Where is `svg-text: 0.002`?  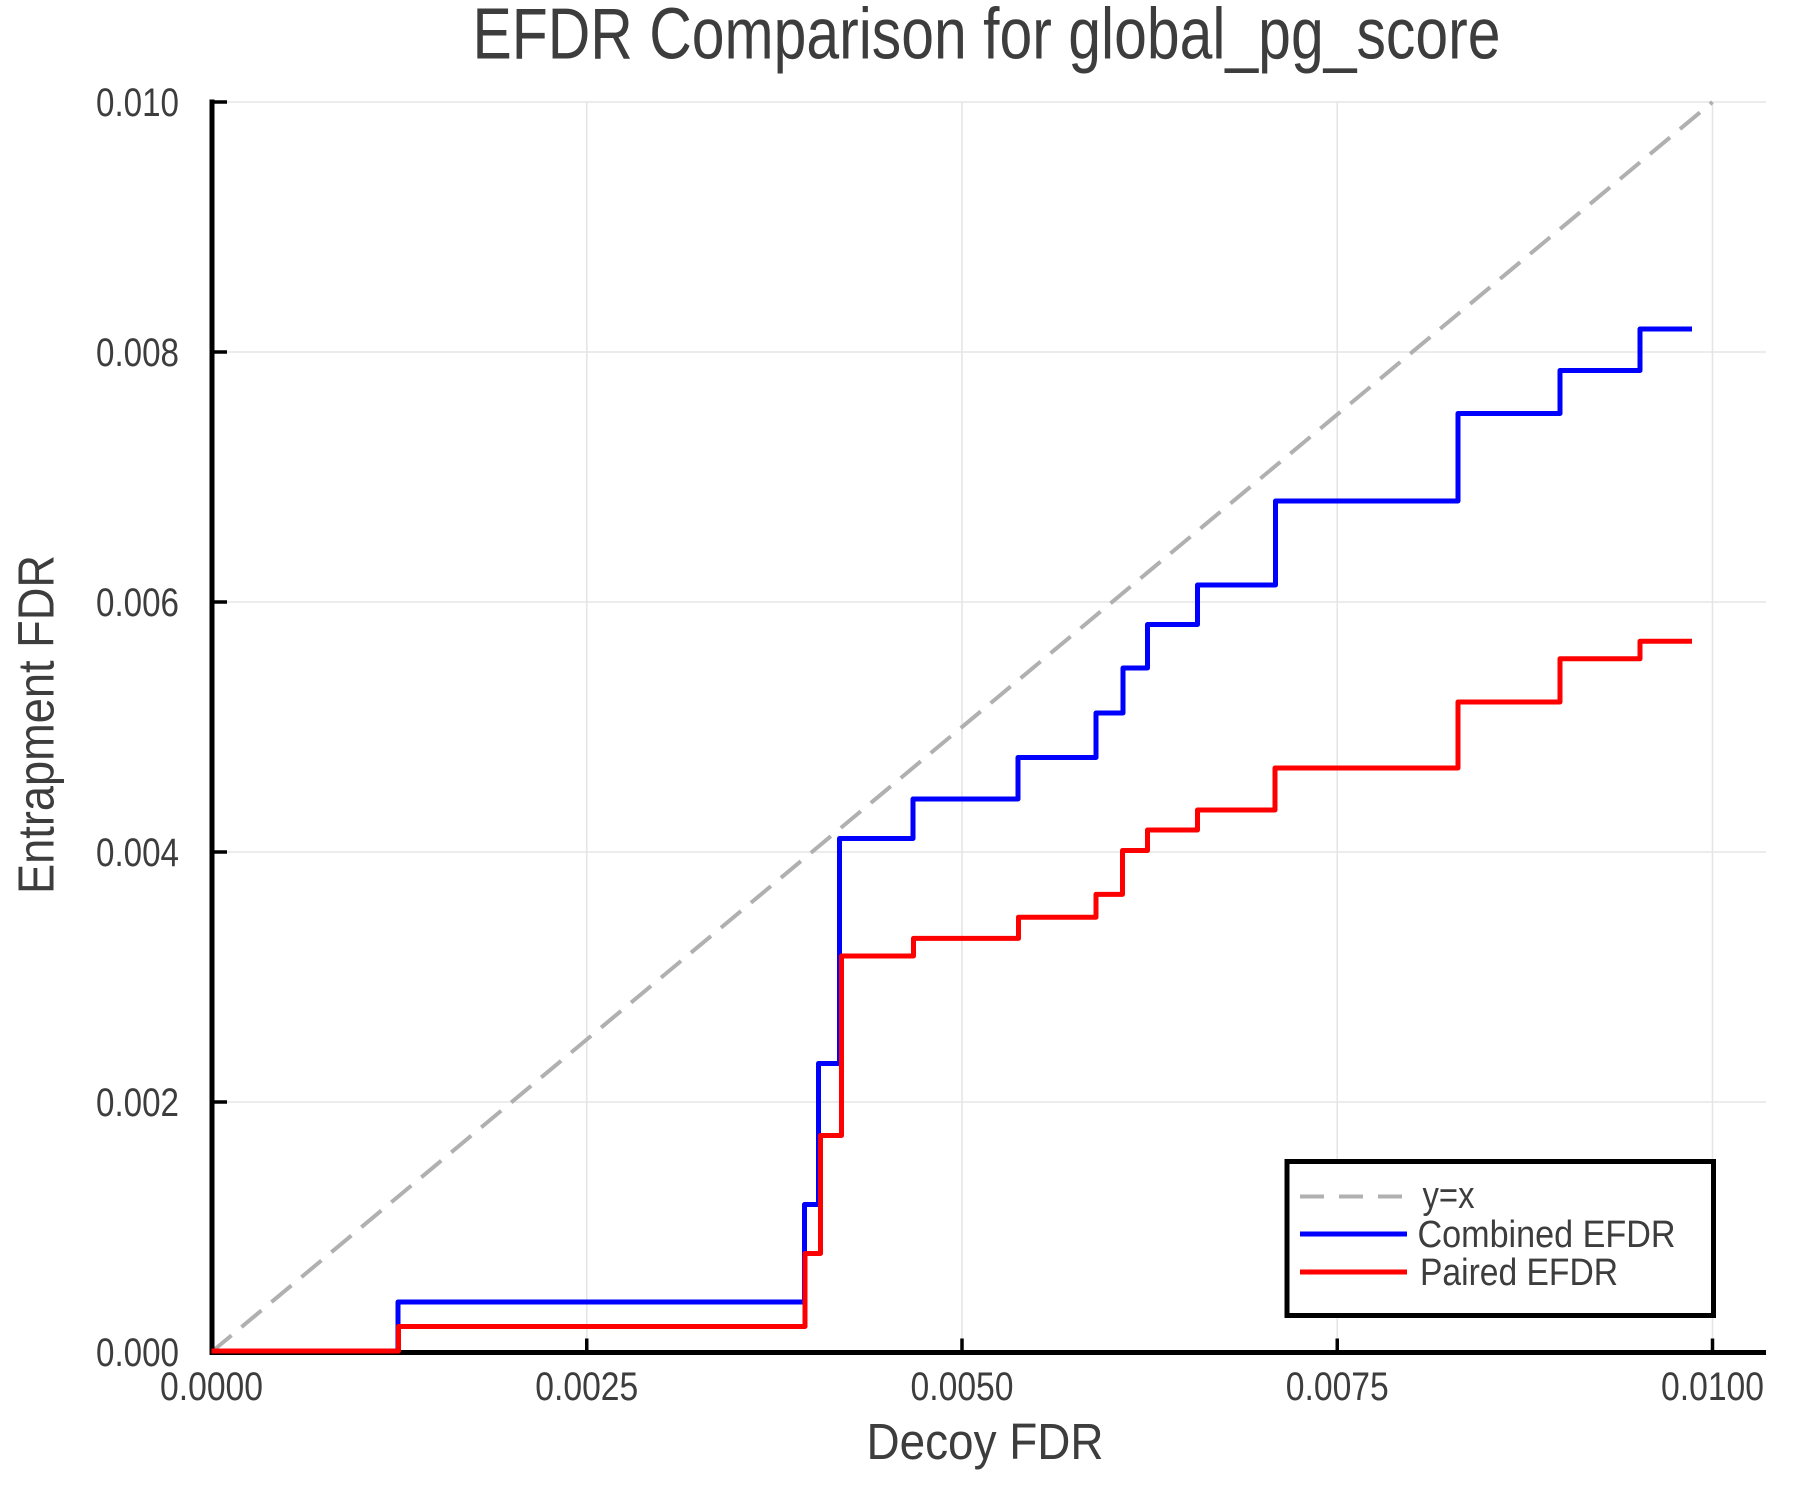 svg-text: 0.002 is located at coordinates (137, 1103).